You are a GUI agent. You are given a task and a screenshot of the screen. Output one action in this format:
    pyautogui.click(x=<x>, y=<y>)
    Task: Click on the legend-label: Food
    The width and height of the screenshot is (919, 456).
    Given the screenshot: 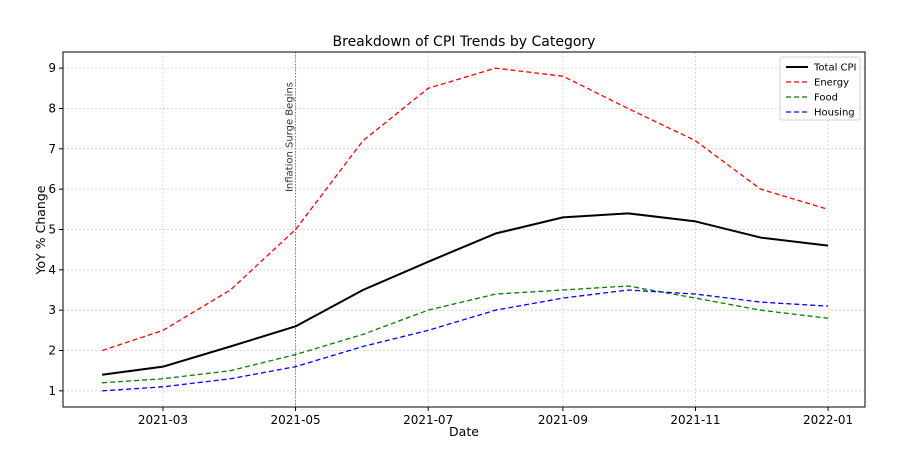 What is the action you would take?
    pyautogui.click(x=826, y=98)
    